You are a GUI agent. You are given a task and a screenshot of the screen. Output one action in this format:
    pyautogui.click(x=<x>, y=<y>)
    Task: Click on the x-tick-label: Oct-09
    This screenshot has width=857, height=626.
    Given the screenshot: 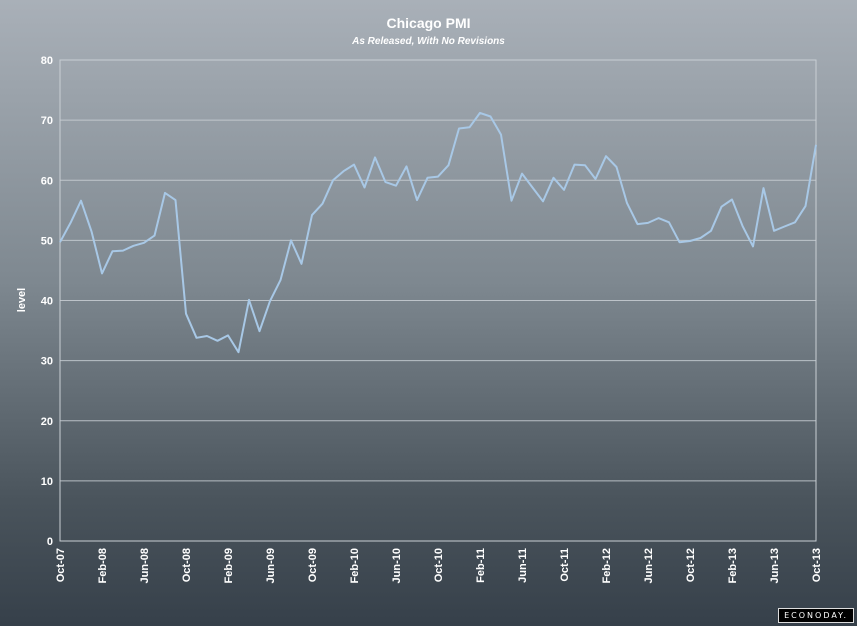 What is the action you would take?
    pyautogui.click(x=313, y=565)
    